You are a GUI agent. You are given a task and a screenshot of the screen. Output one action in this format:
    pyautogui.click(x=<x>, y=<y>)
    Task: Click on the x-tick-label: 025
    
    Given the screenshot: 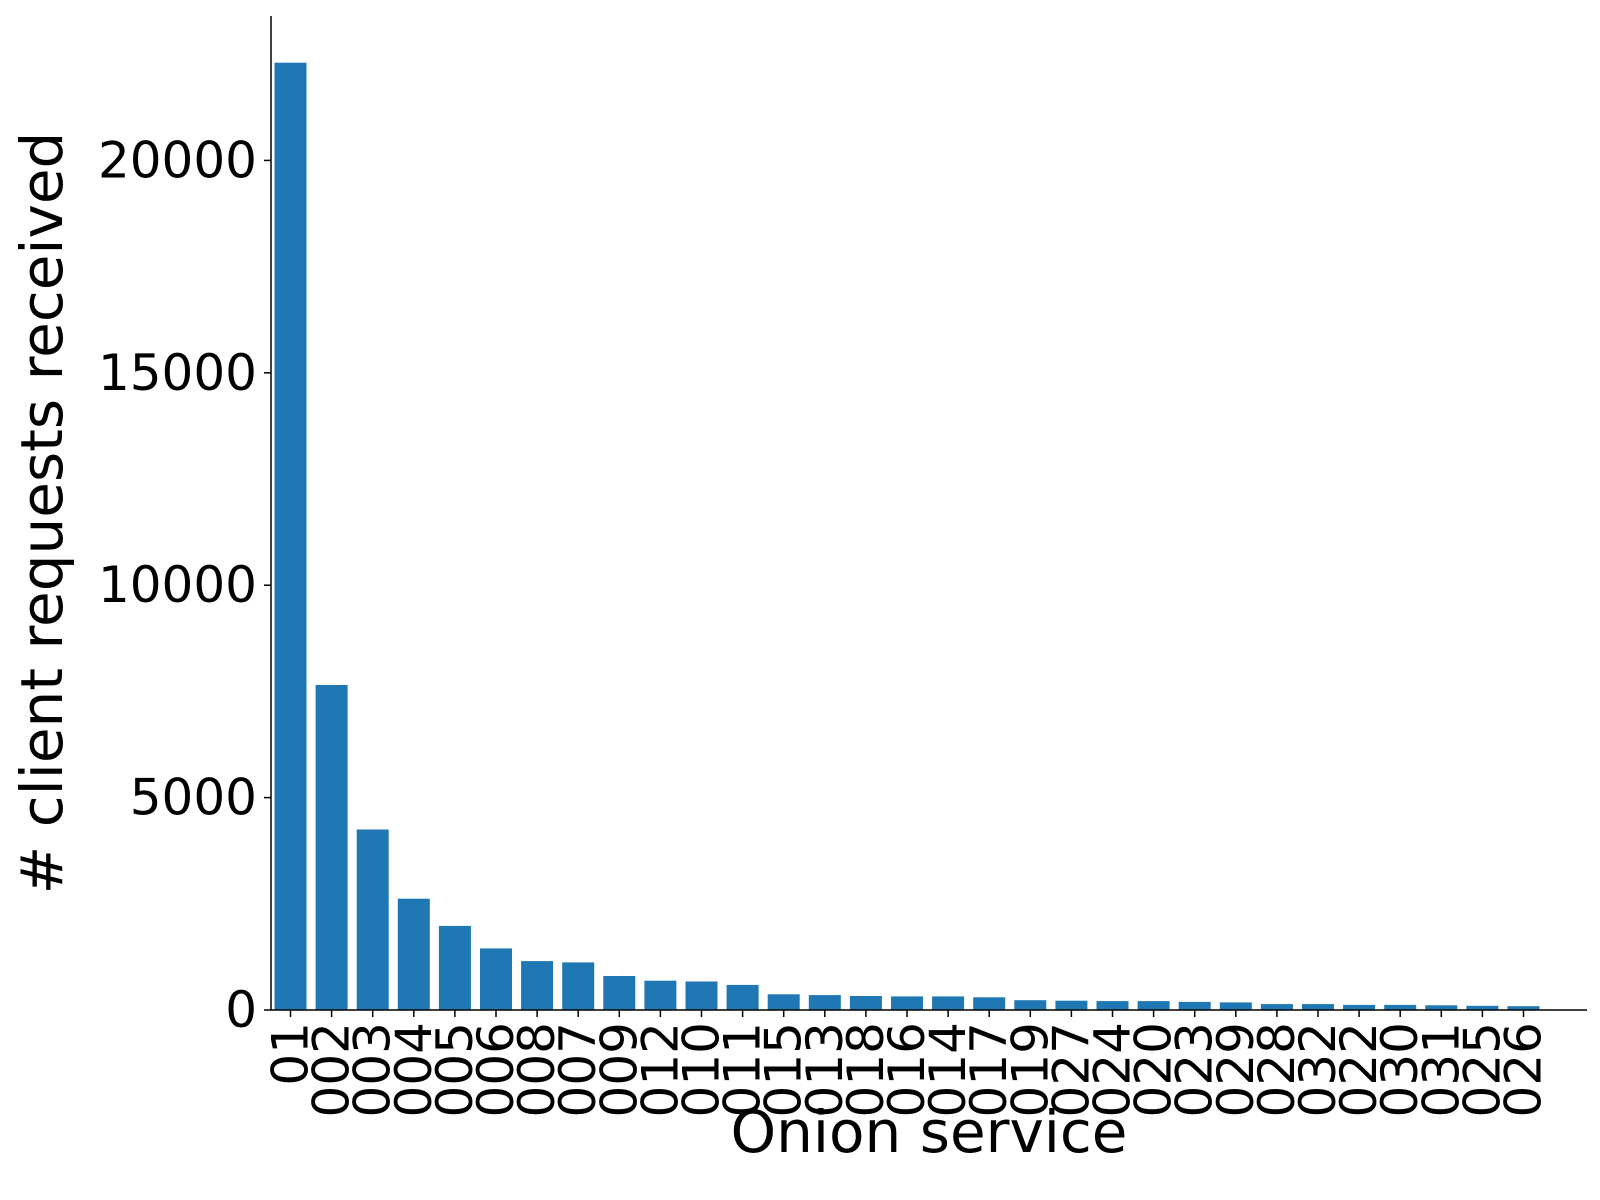 What is the action you would take?
    pyautogui.click(x=1482, y=1069)
    